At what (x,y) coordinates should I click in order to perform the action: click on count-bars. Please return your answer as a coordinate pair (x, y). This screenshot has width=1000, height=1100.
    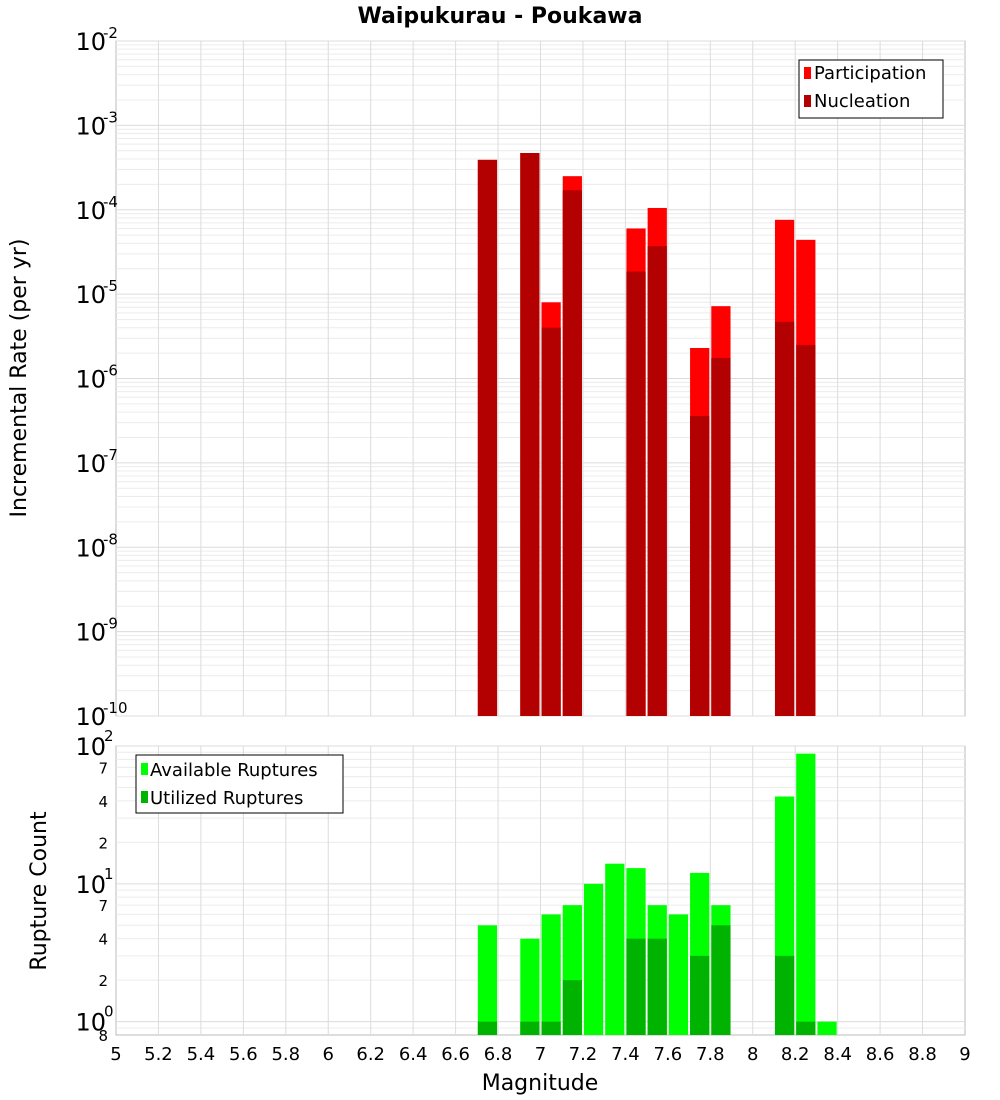
    Looking at the image, I should click on (657, 894).